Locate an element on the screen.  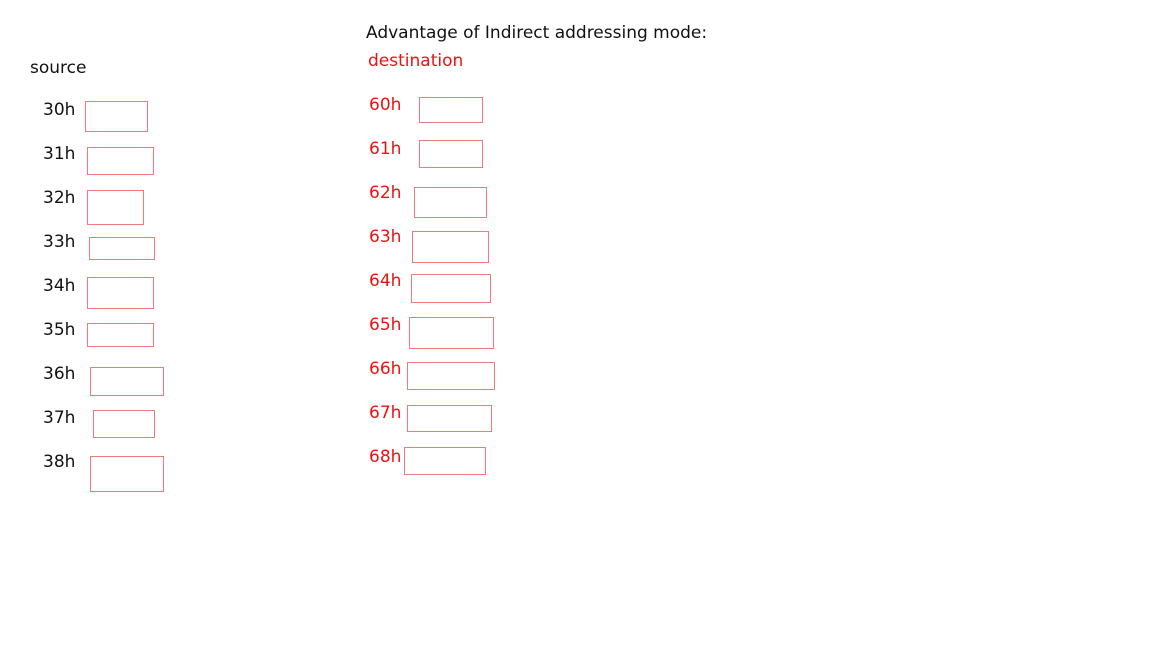
source-address-label: 37h is located at coordinates (59, 418).